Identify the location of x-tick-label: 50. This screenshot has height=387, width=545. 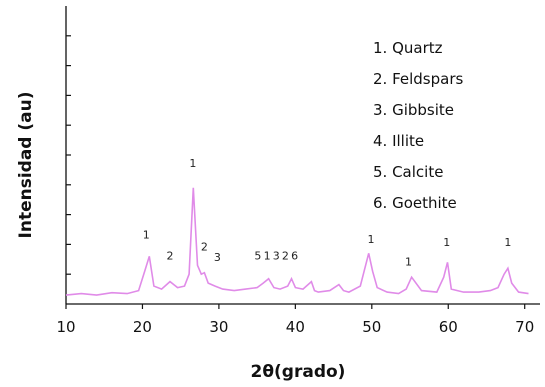
(371, 327).